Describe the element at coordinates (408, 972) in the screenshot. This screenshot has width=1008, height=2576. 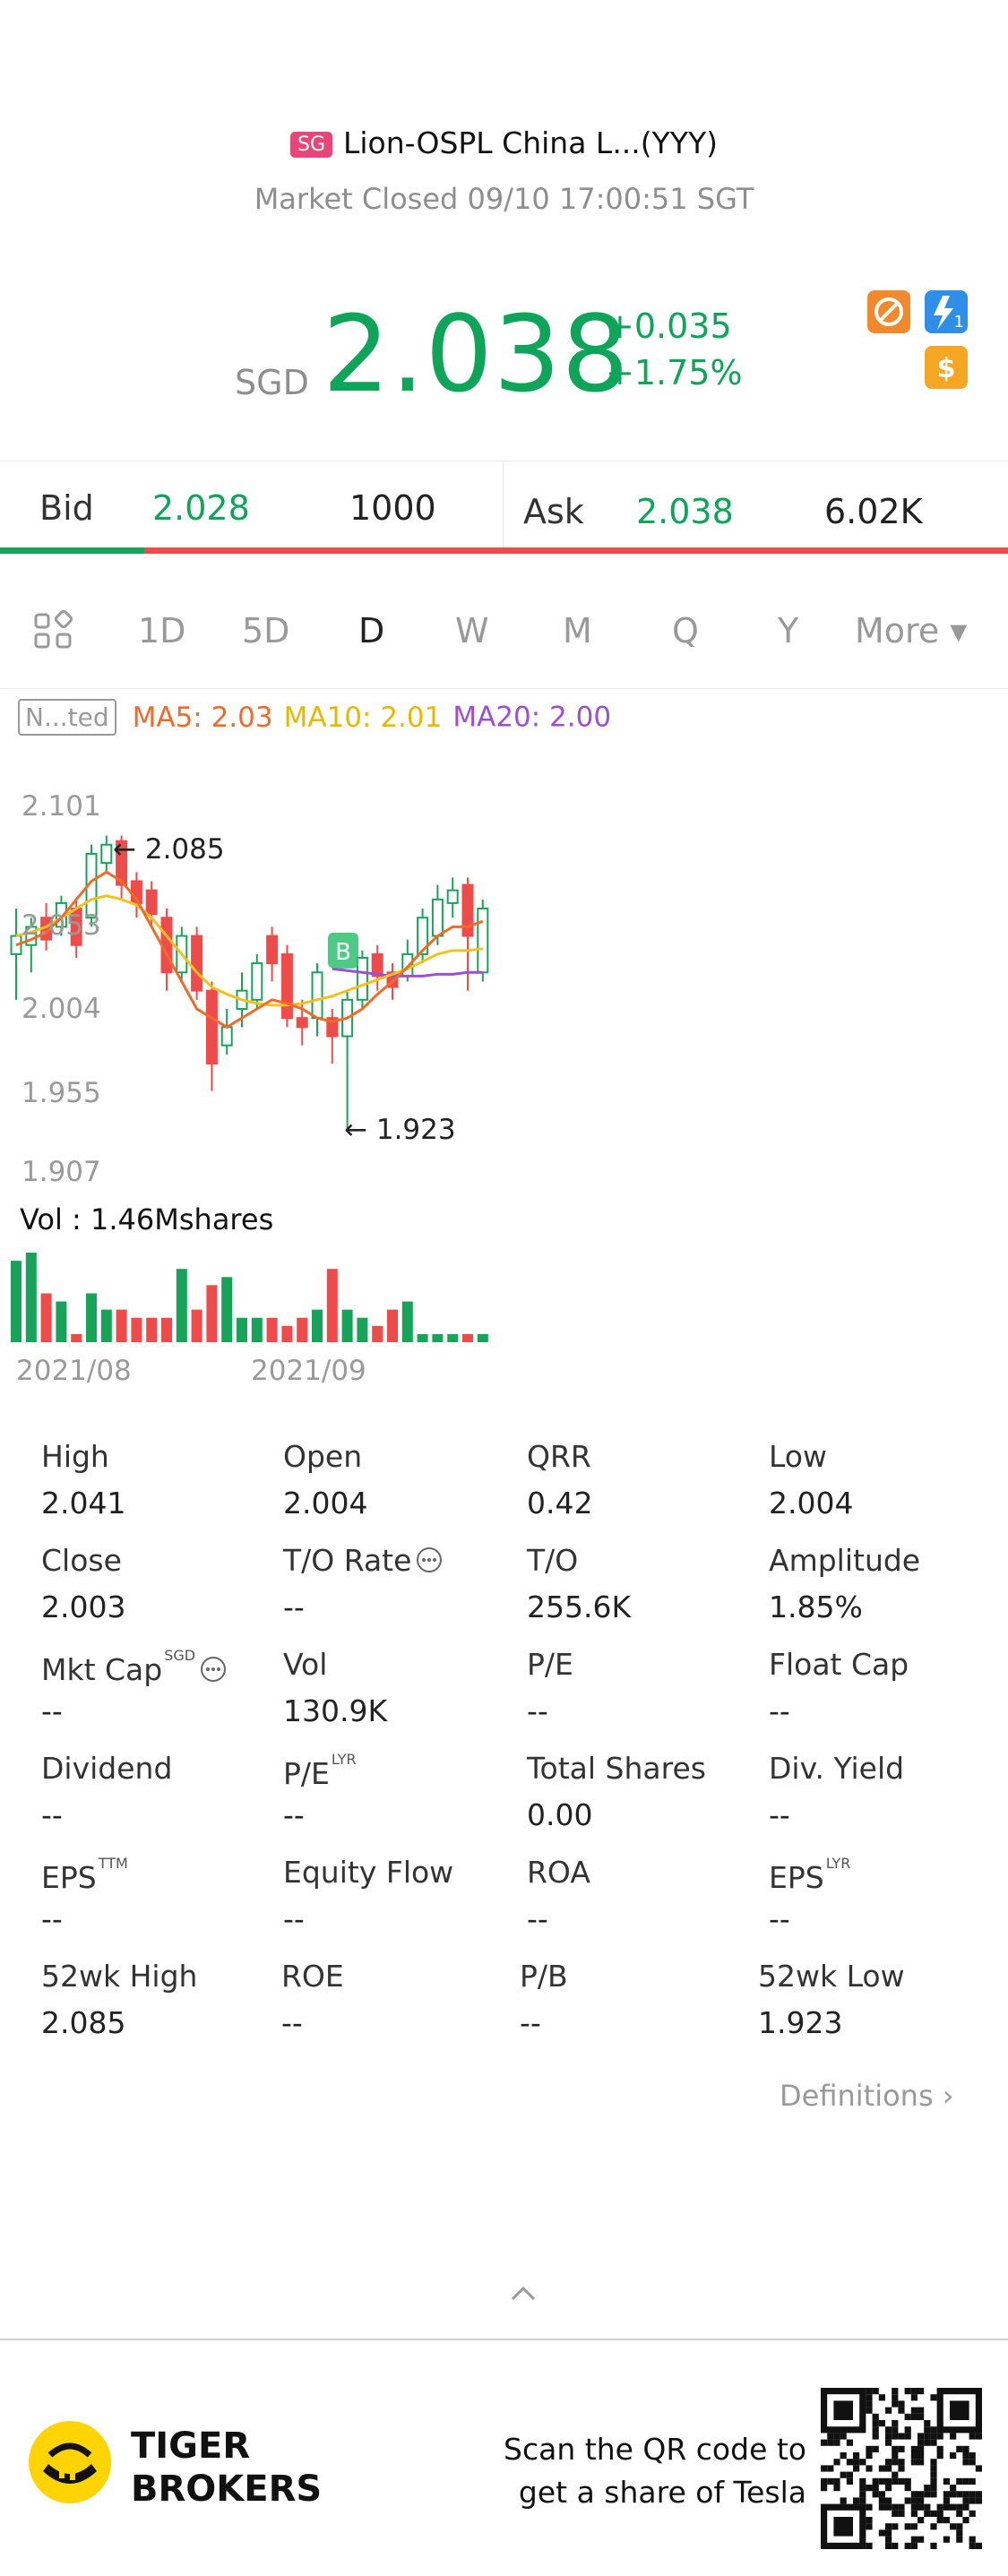
I see `ma20-line` at that location.